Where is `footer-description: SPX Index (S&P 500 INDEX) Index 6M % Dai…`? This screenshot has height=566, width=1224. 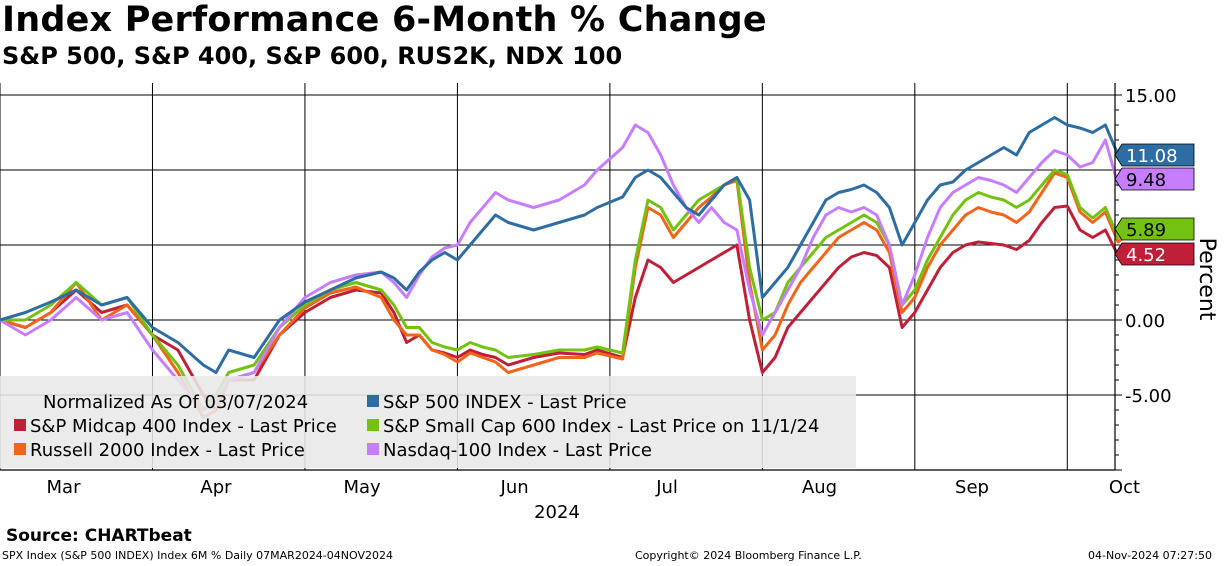 footer-description: SPX Index (S&P 500 INDEX) Index 6M % Dai… is located at coordinates (197, 555).